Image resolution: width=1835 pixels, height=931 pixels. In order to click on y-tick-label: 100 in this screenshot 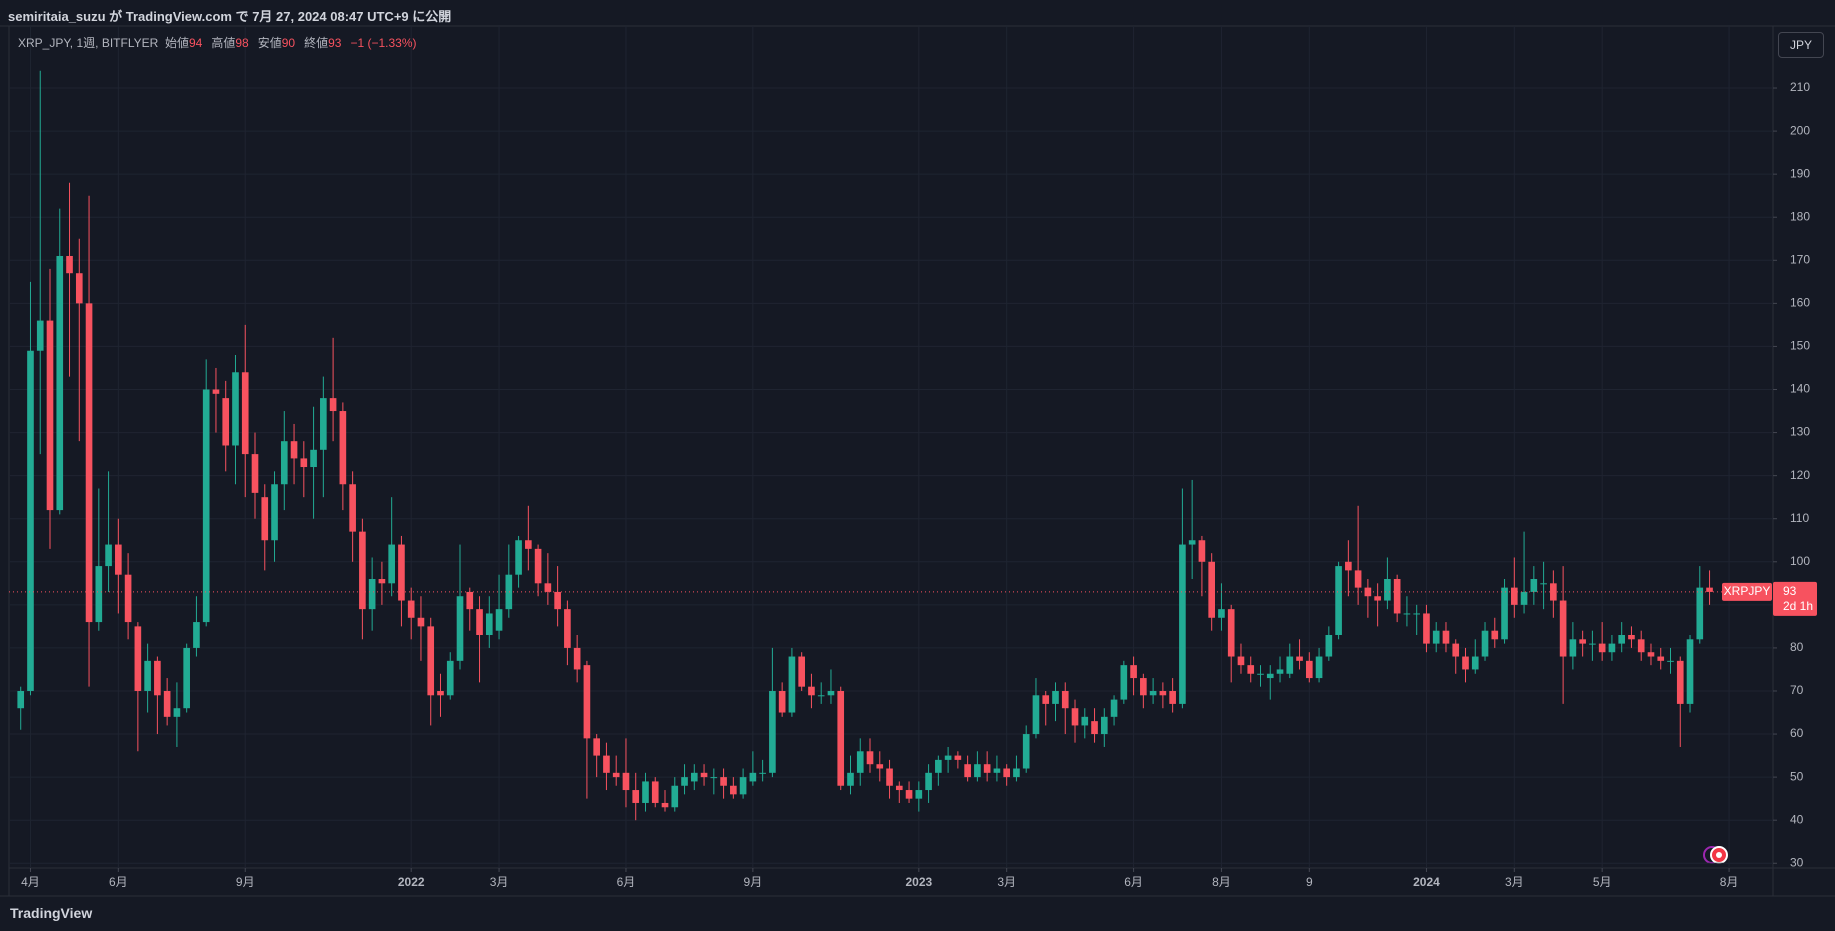, I will do `click(1800, 561)`.